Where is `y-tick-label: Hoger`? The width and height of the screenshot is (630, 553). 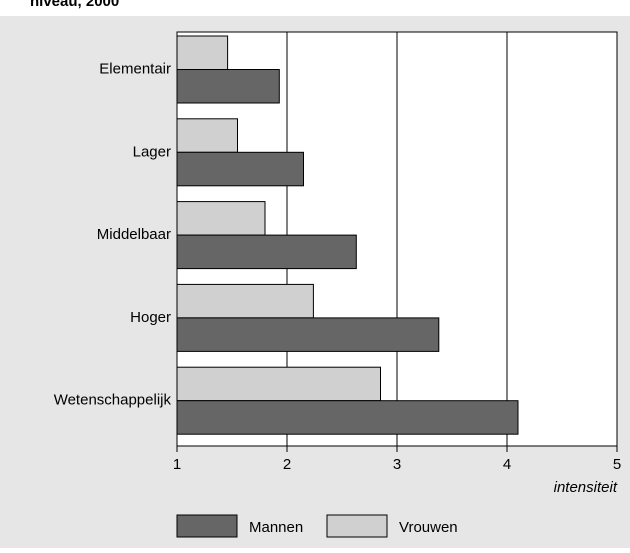 y-tick-label: Hoger is located at coordinates (150, 317).